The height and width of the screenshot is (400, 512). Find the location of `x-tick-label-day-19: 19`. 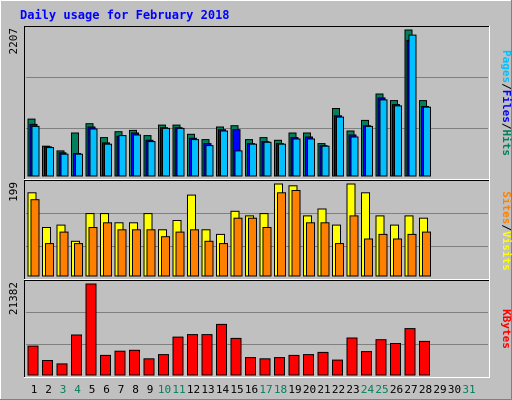

x-tick-label-day-19: 19 is located at coordinates (294, 389).